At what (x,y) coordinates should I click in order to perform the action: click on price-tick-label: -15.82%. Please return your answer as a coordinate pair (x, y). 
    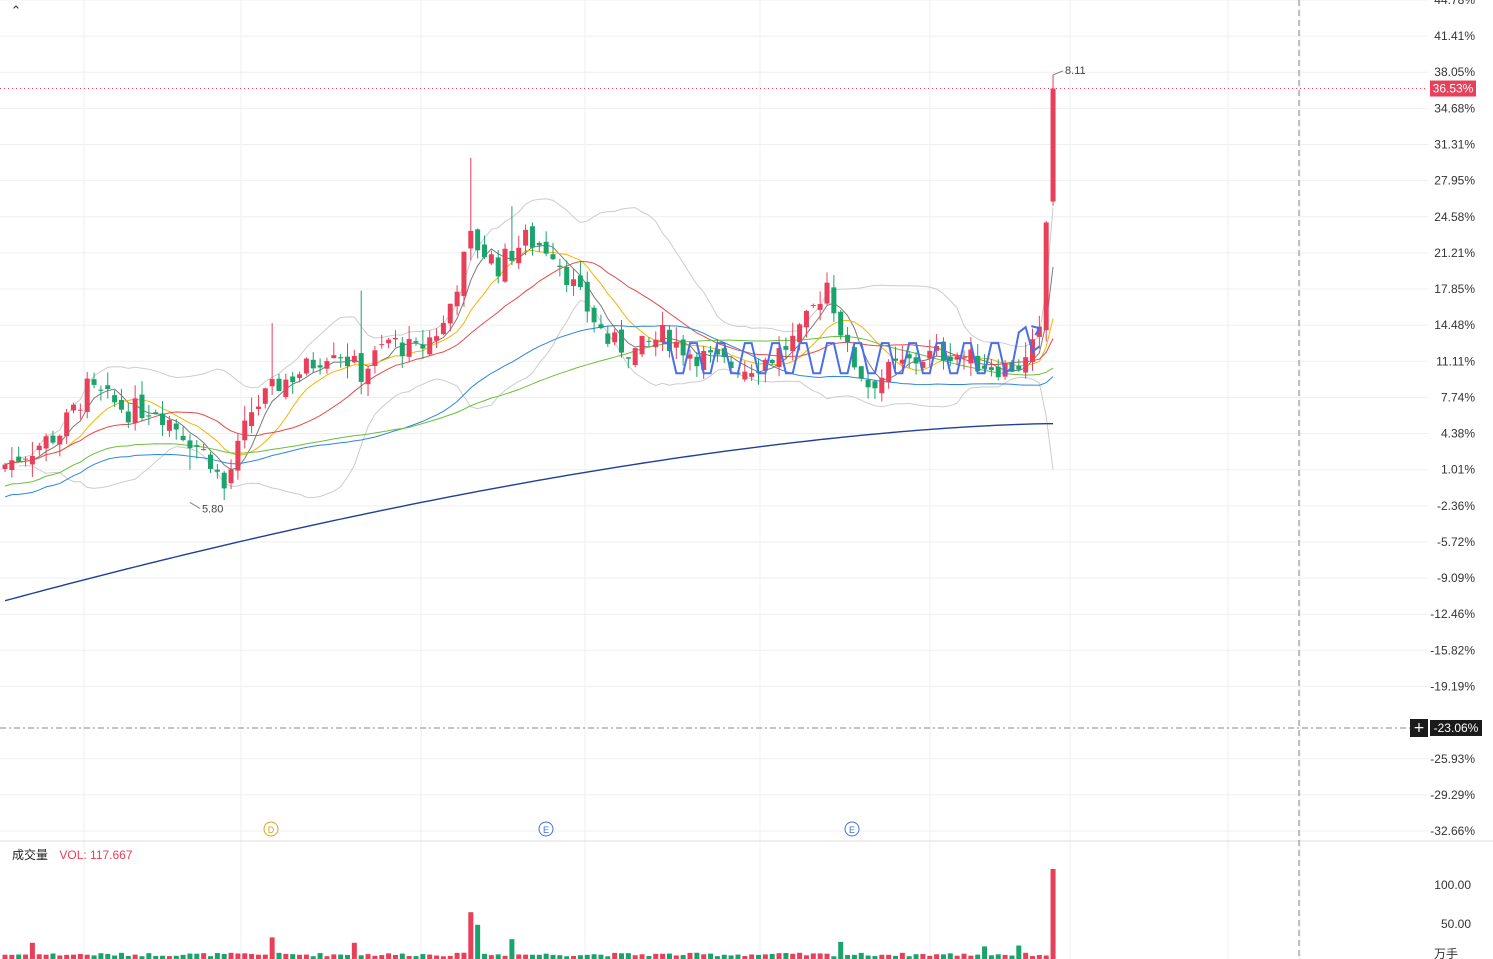
    Looking at the image, I should click on (1452, 650).